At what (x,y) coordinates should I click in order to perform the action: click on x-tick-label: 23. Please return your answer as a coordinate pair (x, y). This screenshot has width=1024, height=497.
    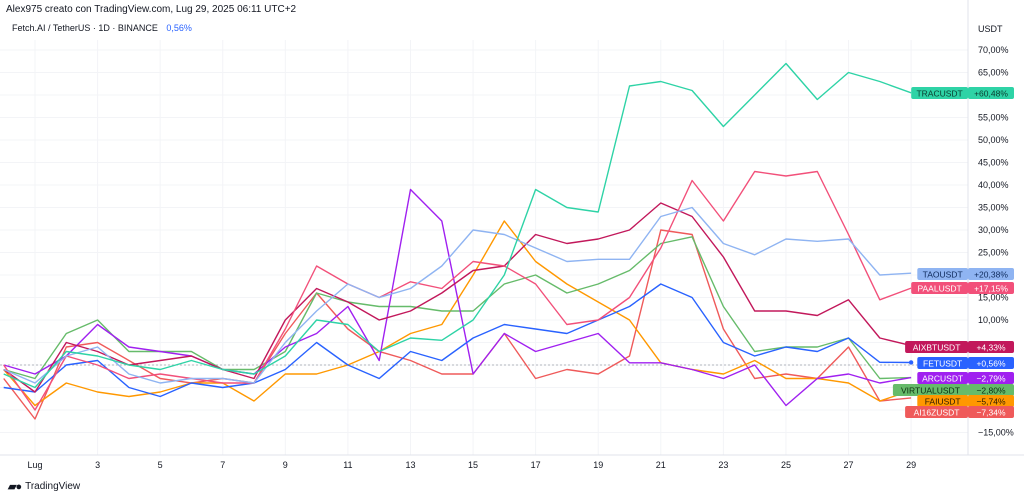
    Looking at the image, I should click on (723, 465).